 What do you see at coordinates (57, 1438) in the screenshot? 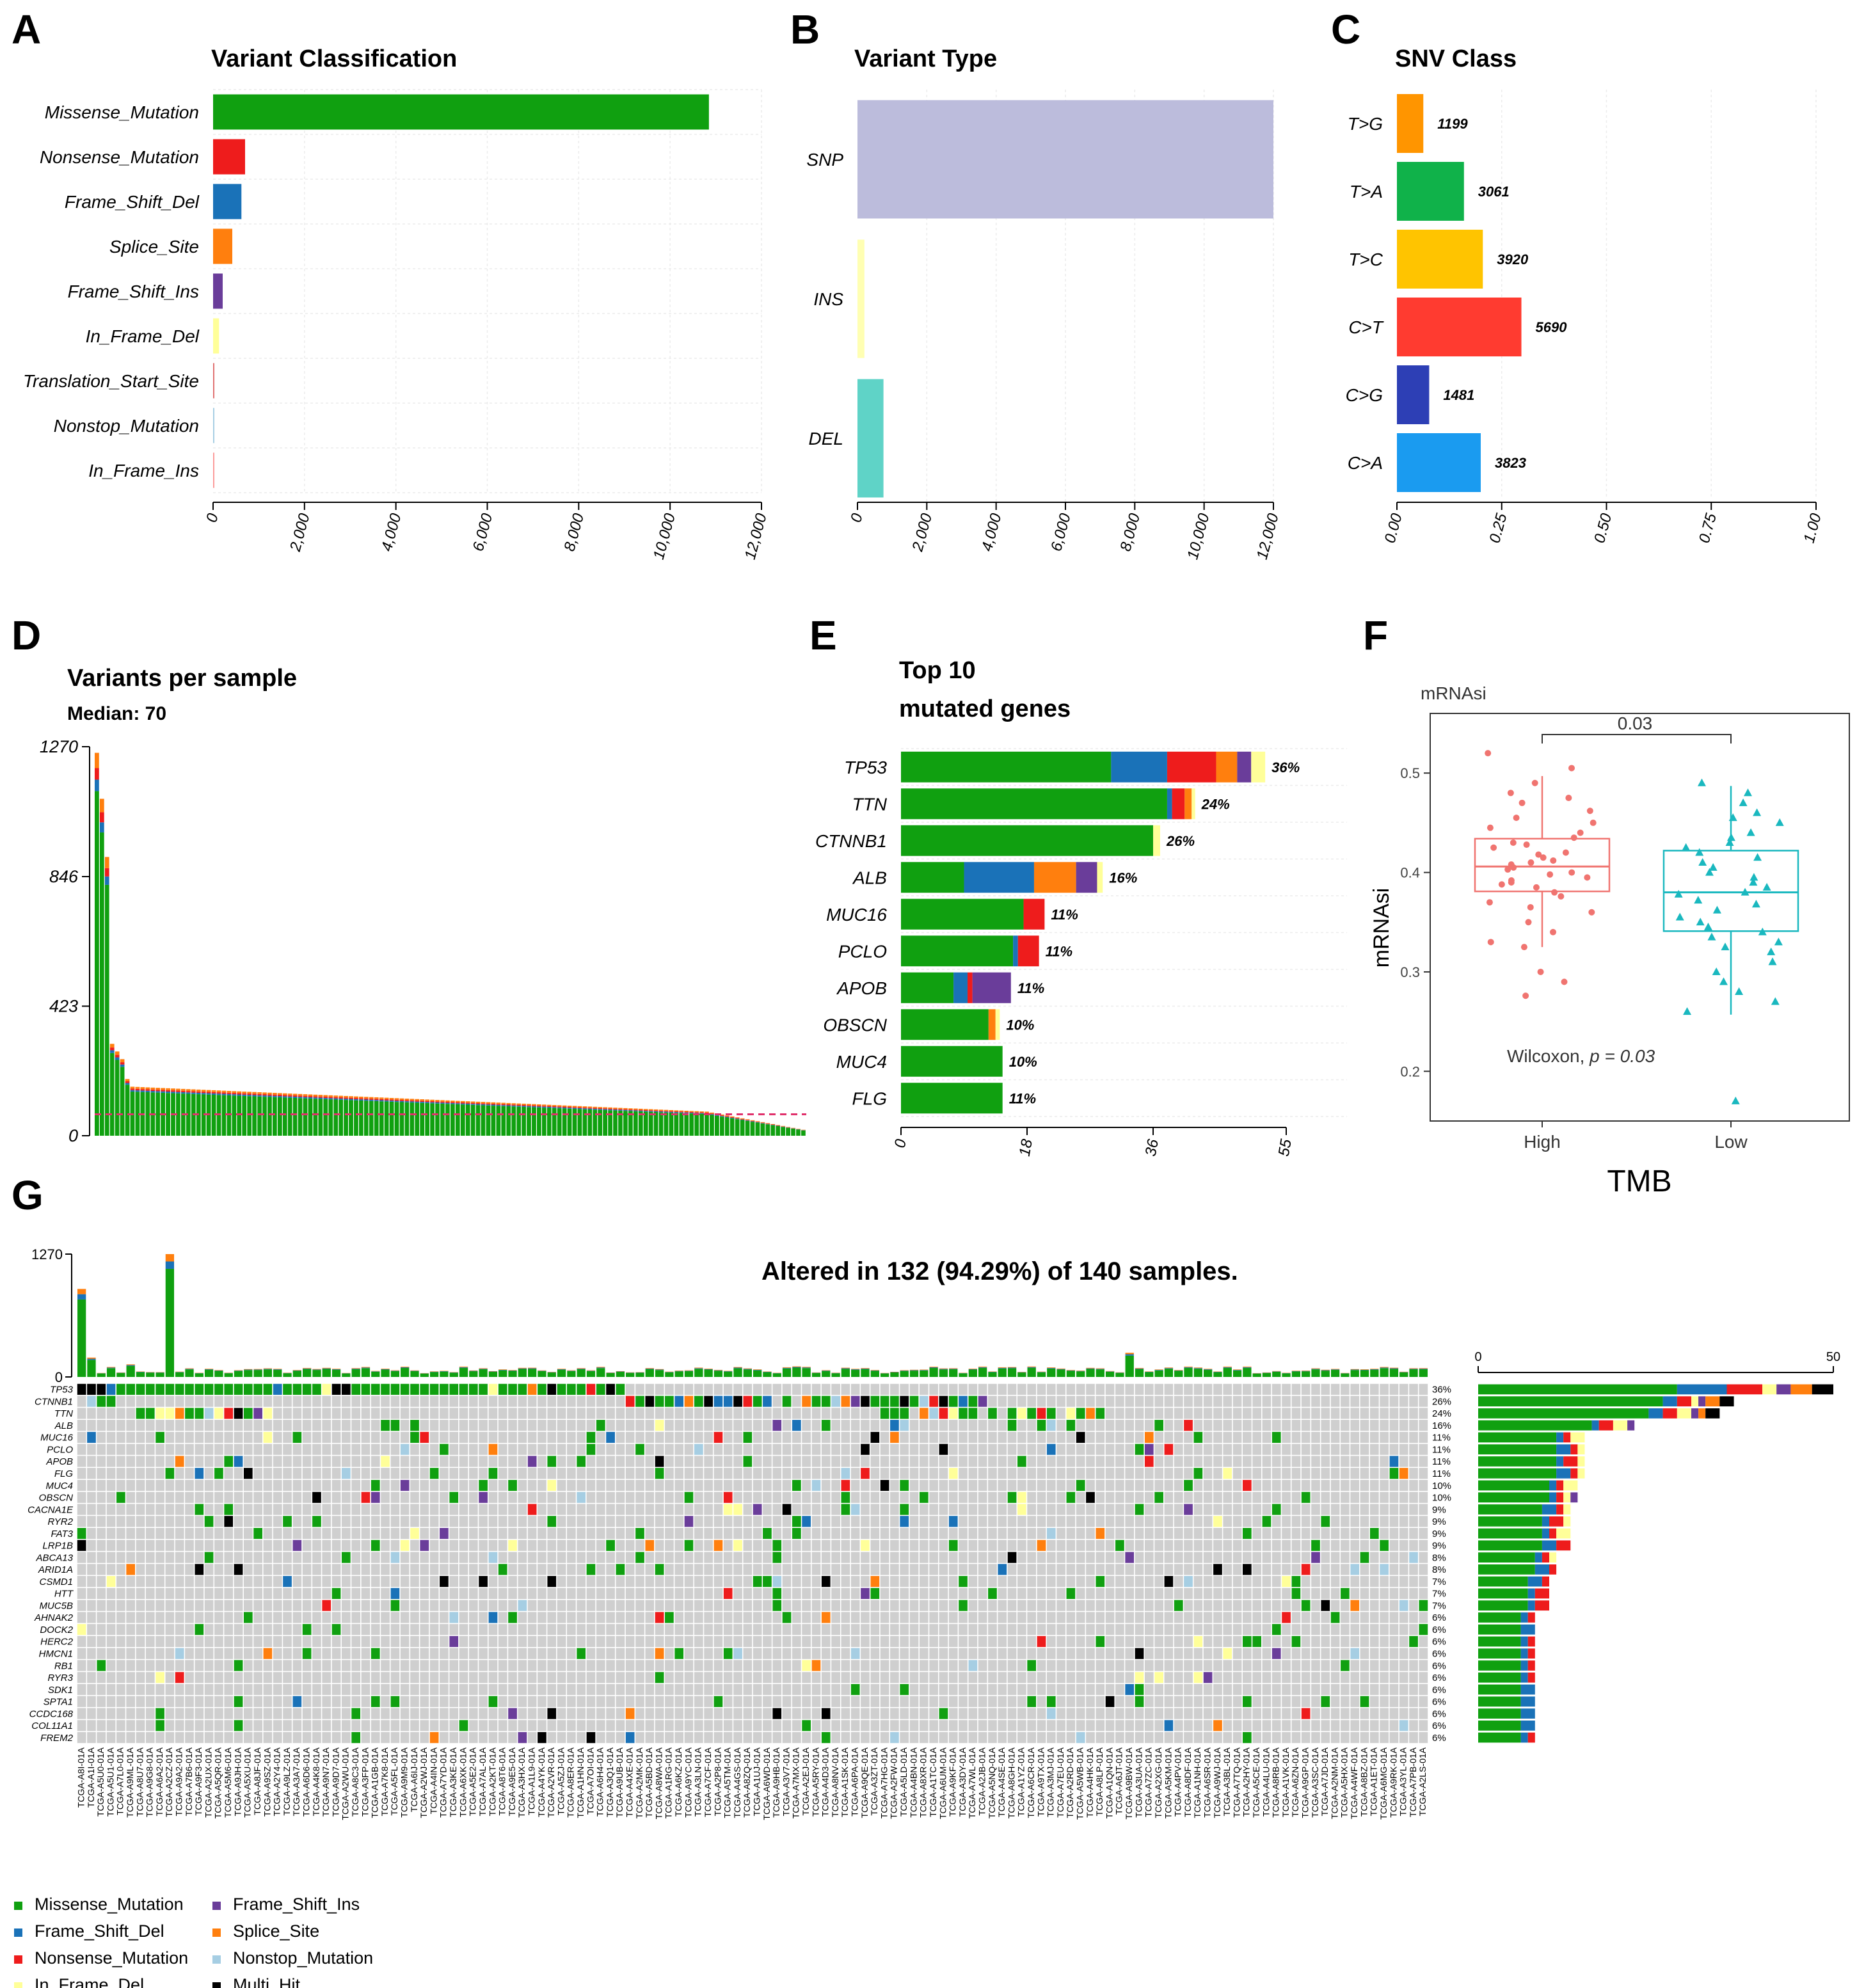
I see `panel-g-gene-label: MUC16` at bounding box center [57, 1438].